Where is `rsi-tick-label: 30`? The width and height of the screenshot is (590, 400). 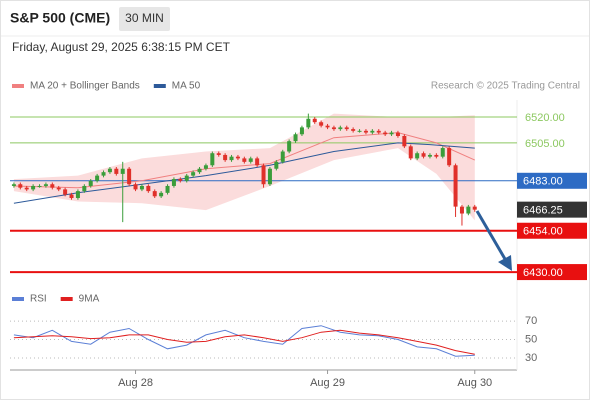 rsi-tick-label: 30 is located at coordinates (531, 358).